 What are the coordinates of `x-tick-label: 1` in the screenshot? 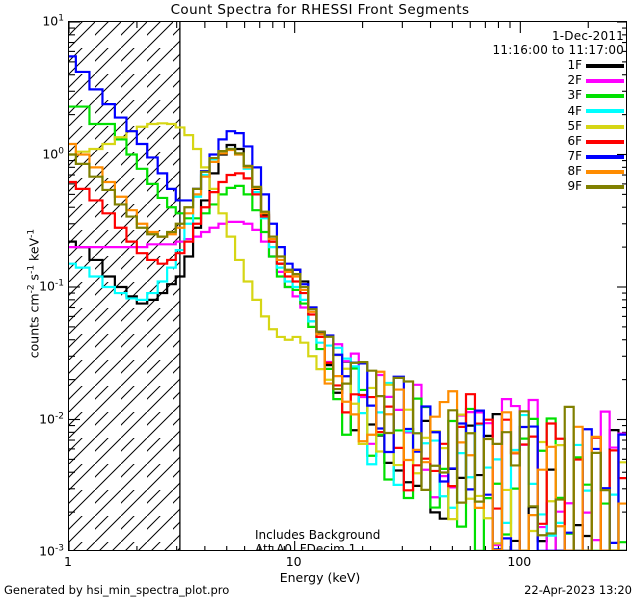 It's located at (68, 561).